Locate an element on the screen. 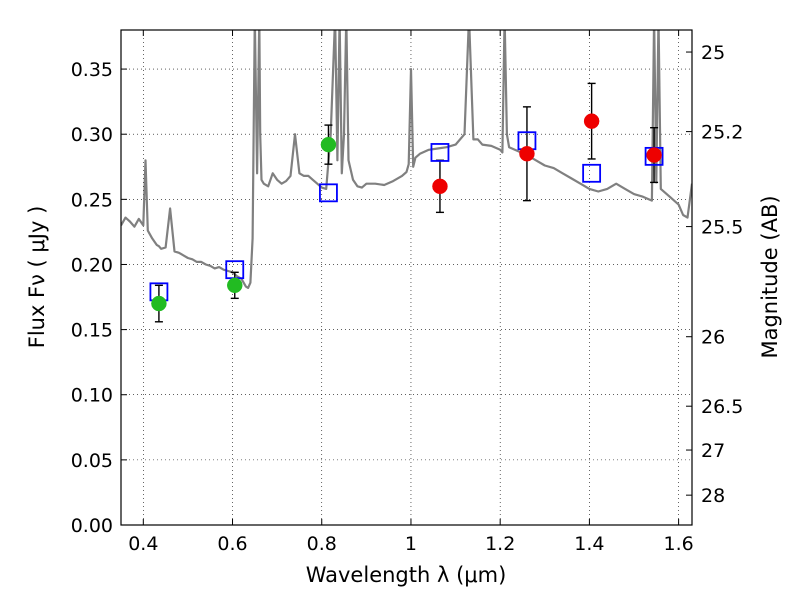  y-tick-label: 0.05 is located at coordinates (92, 461).